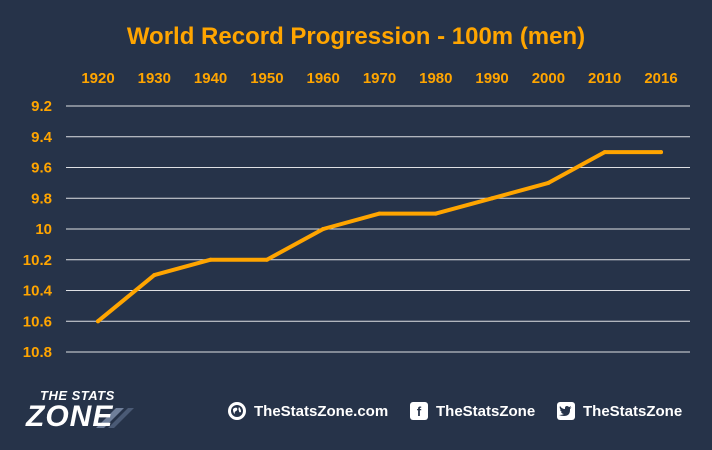  I want to click on stats-zone-logo: THE STATS ZONE, so click(92, 411).